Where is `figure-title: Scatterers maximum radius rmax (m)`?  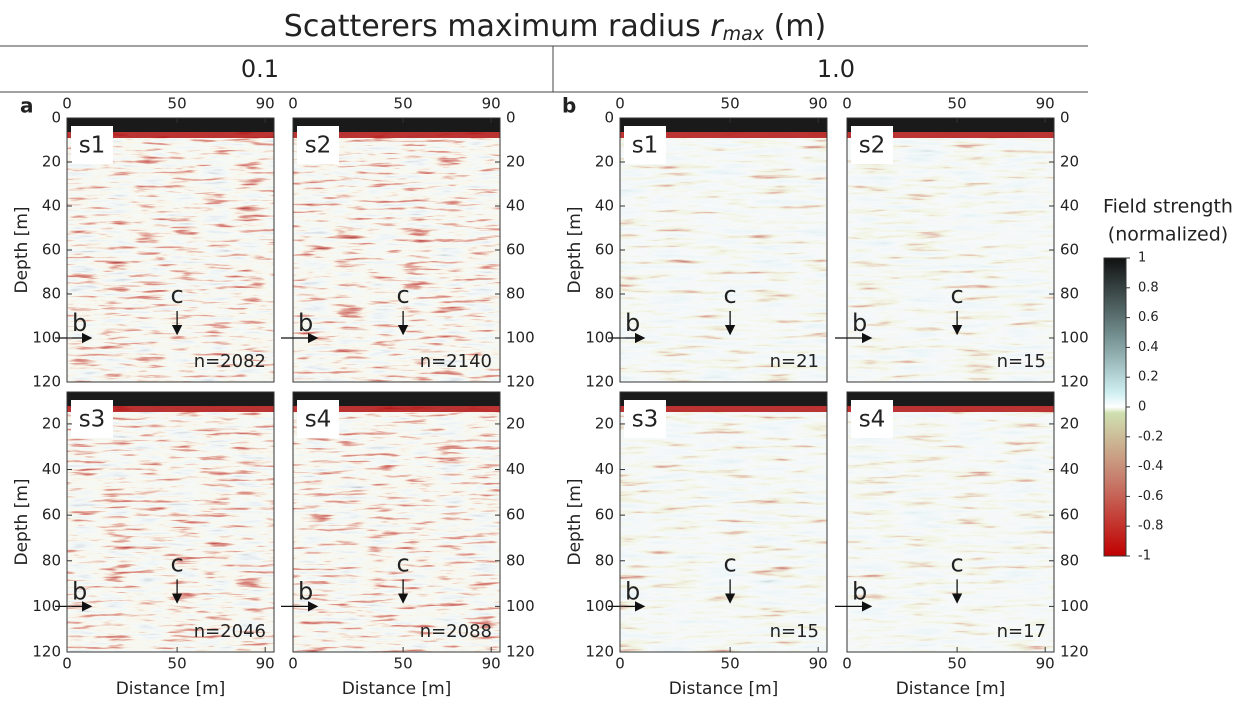 figure-title: Scatterers maximum radius rmax (m) is located at coordinates (555, 27).